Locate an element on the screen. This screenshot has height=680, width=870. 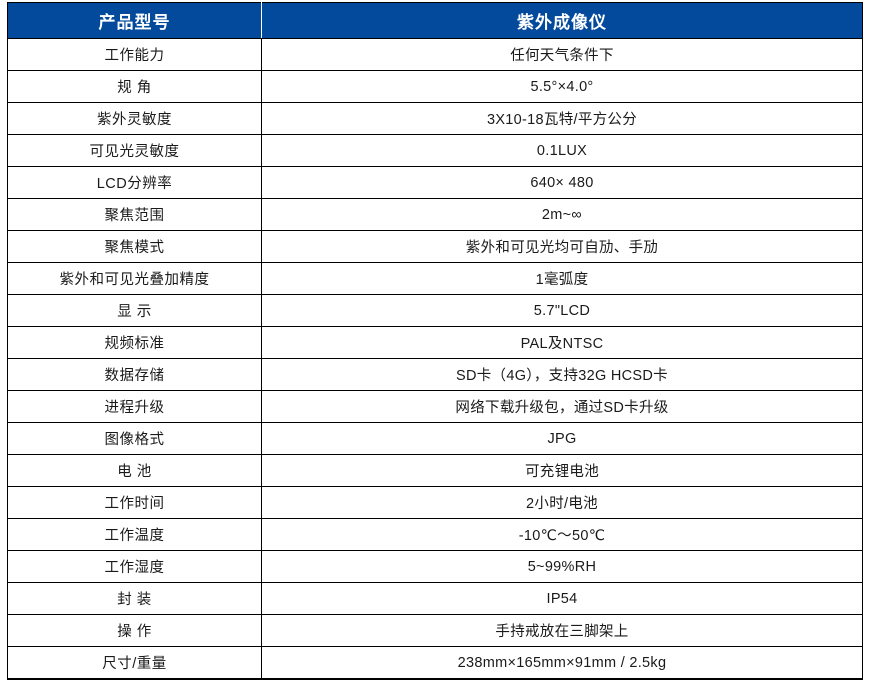
spec-label-cell: 聚焦模式 is located at coordinates (134, 246).